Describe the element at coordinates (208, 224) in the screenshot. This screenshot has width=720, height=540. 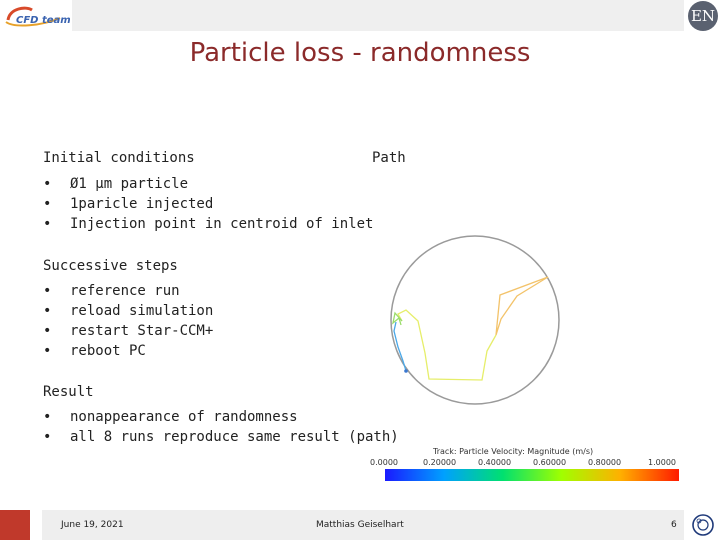
I see `list-item: Injection point in centroid of inlet` at that location.